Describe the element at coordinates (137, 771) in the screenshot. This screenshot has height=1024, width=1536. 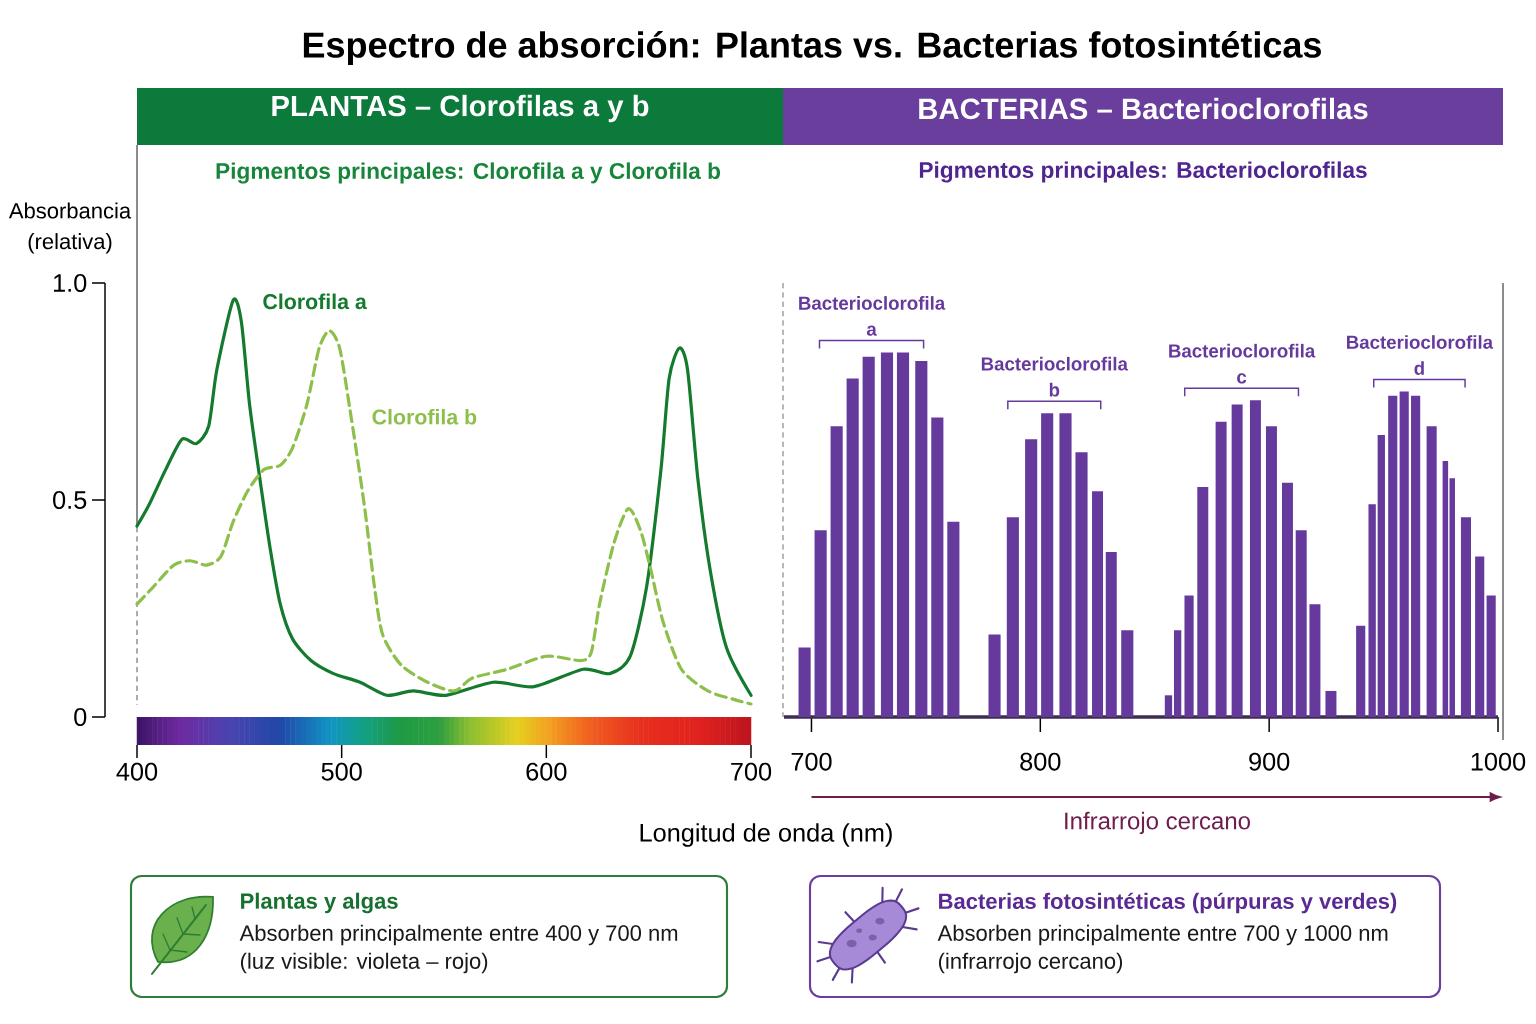
I see `x-tick-label: 400` at that location.